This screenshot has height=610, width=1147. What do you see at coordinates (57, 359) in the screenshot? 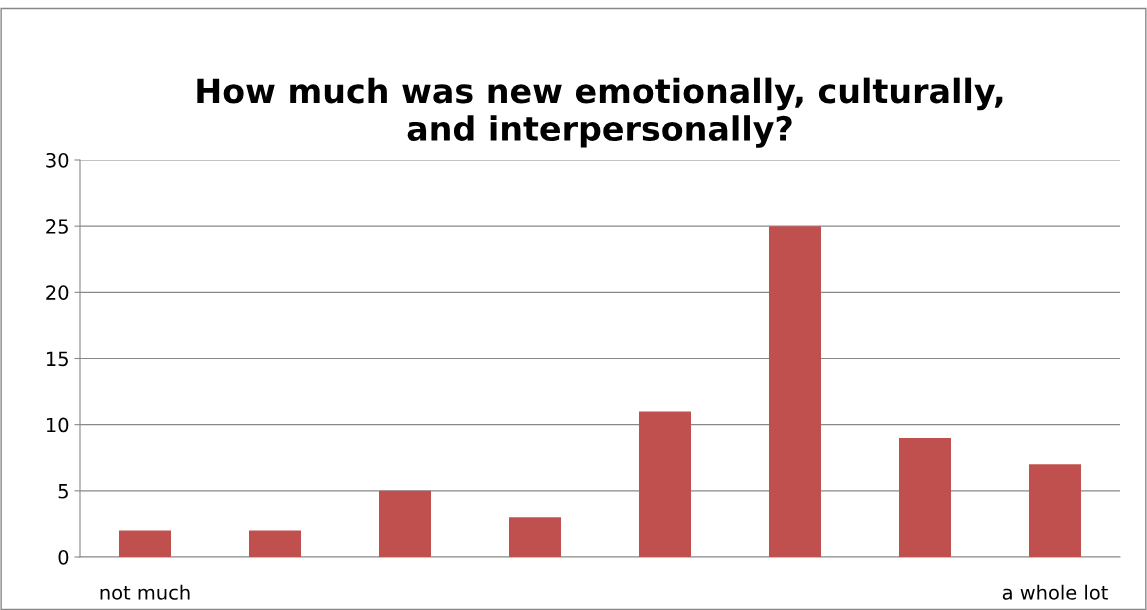
I see `y-tick-label: 15` at bounding box center [57, 359].